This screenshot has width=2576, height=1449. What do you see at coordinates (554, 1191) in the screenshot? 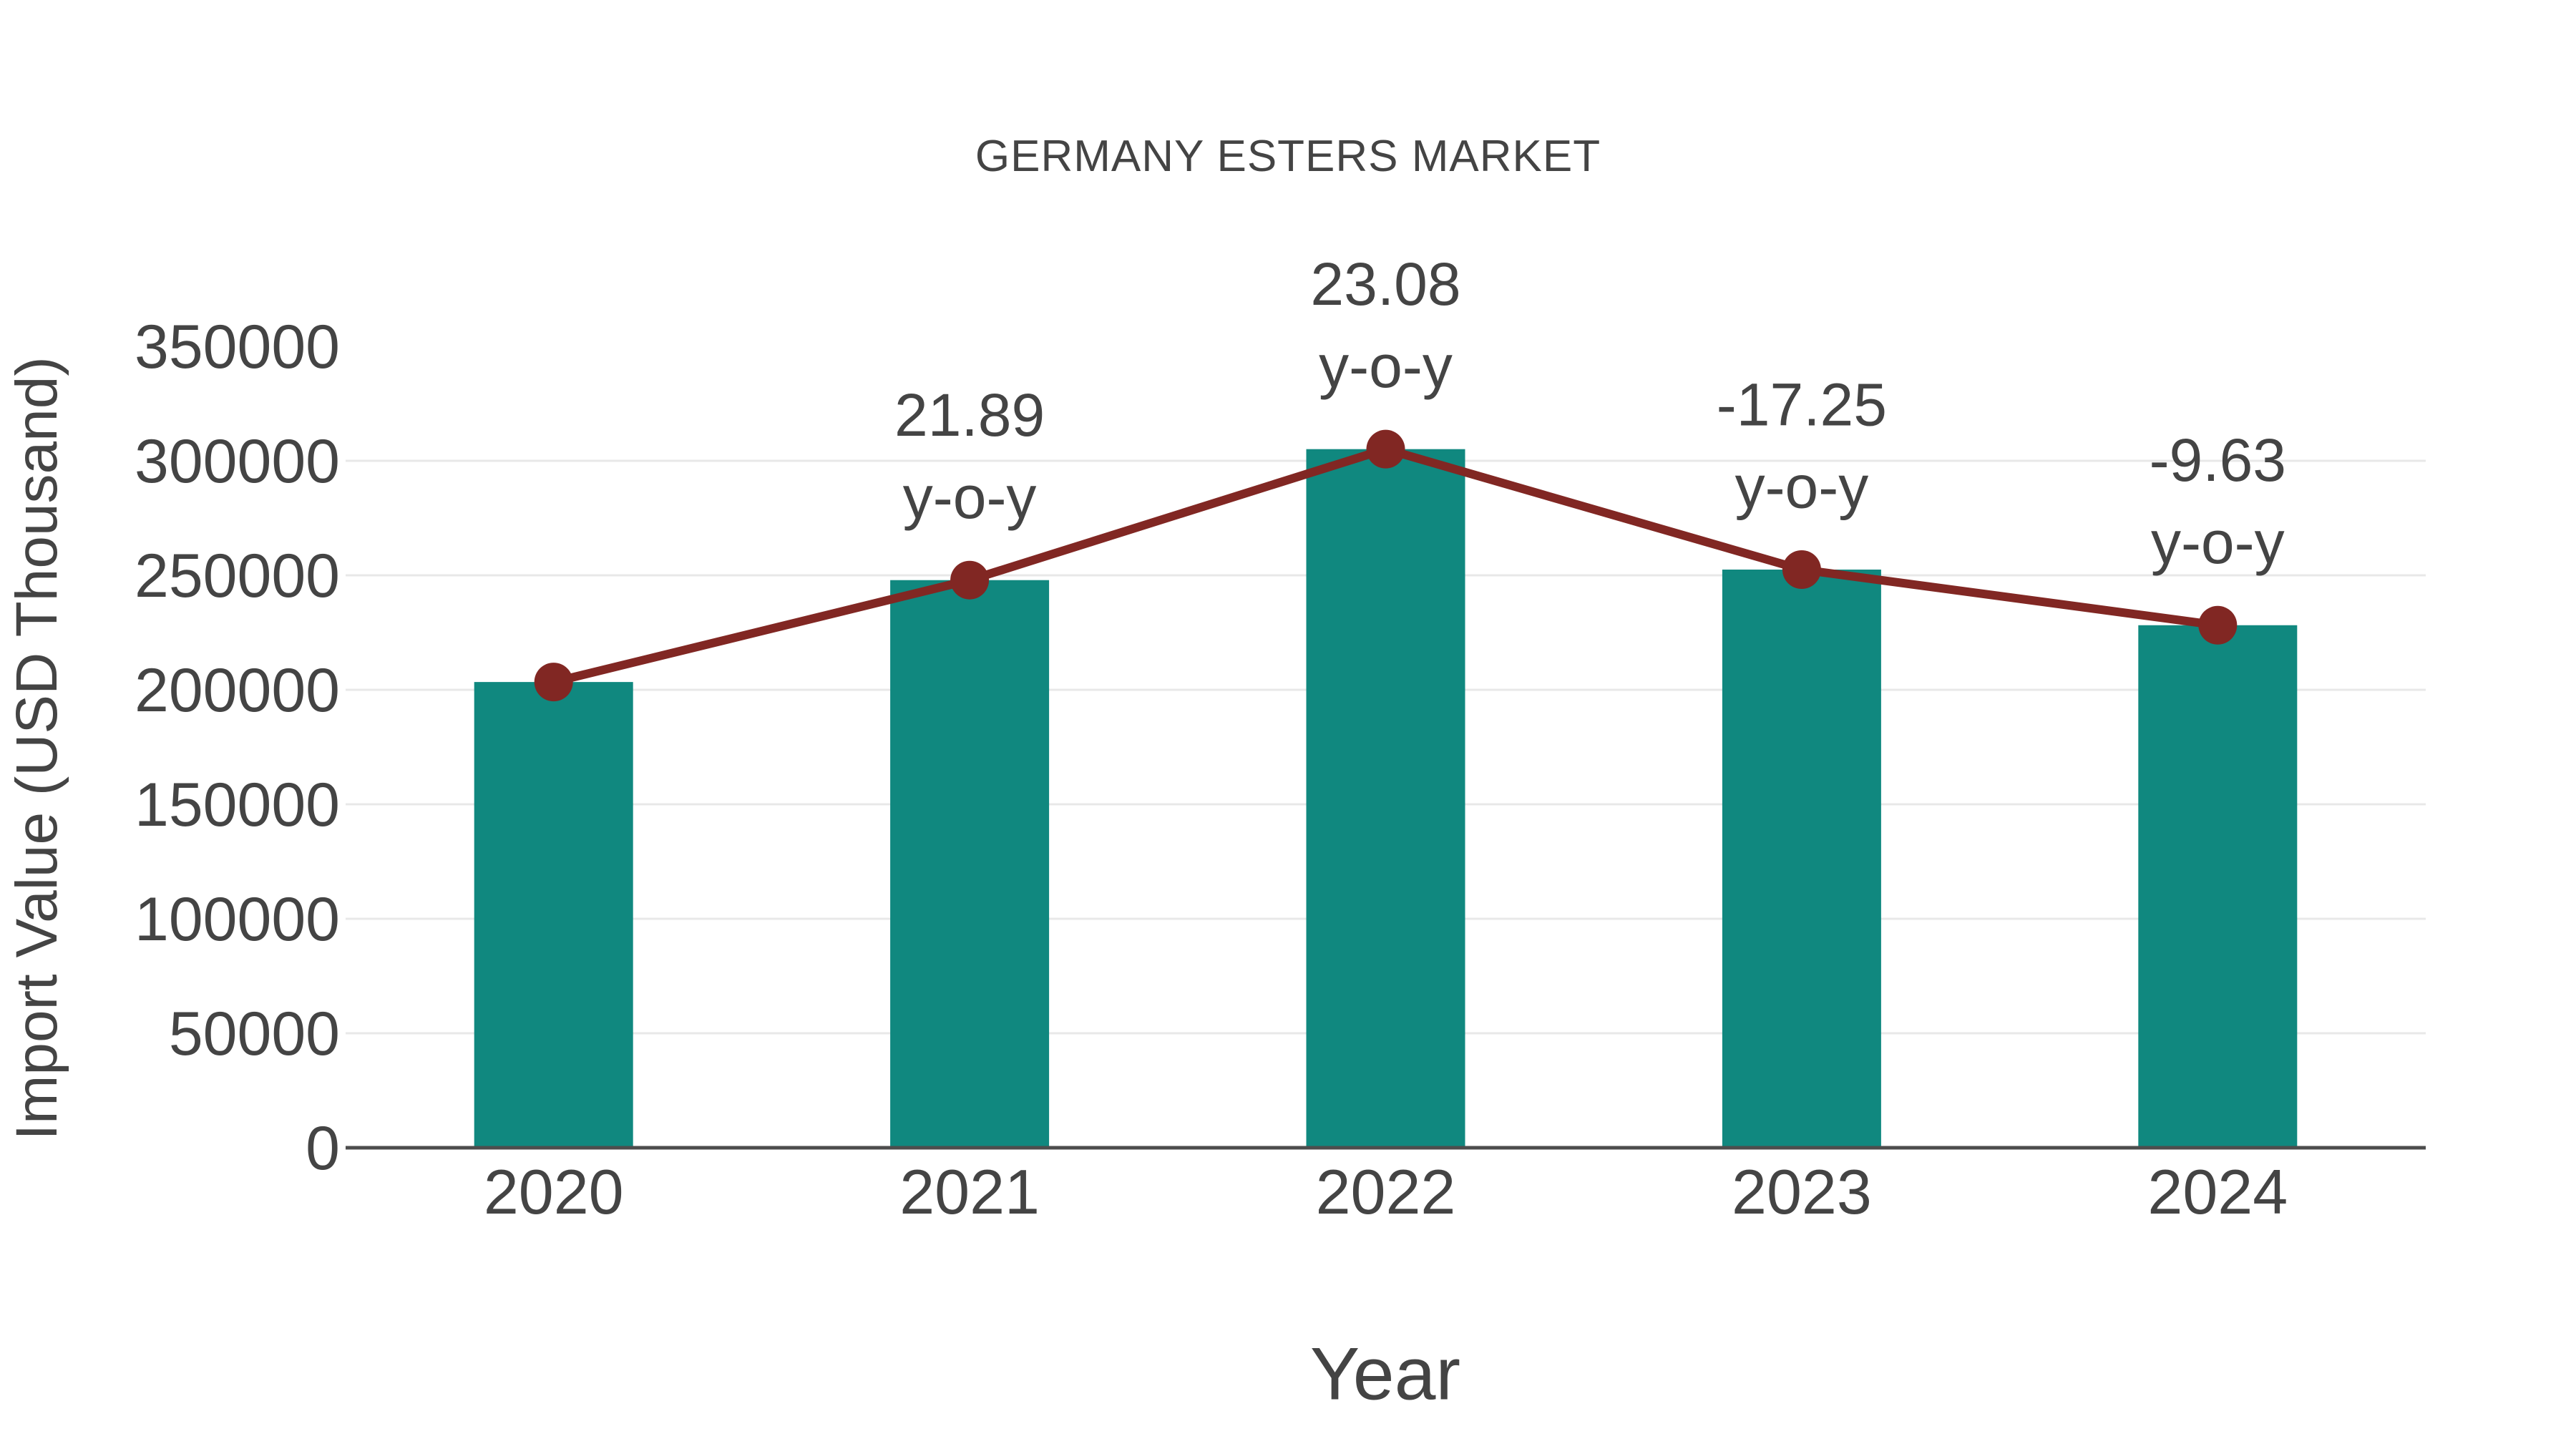
I see `x-tick-label-2020: 2020` at bounding box center [554, 1191].